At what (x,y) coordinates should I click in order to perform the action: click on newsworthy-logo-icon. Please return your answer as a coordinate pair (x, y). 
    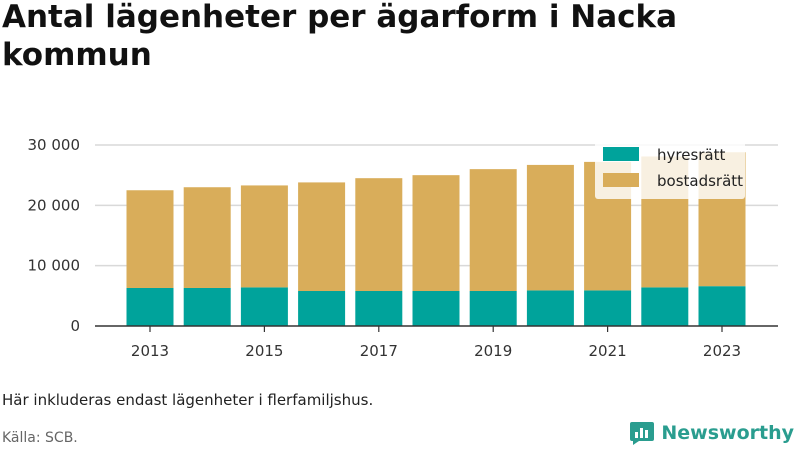
    Looking at the image, I should click on (642, 433).